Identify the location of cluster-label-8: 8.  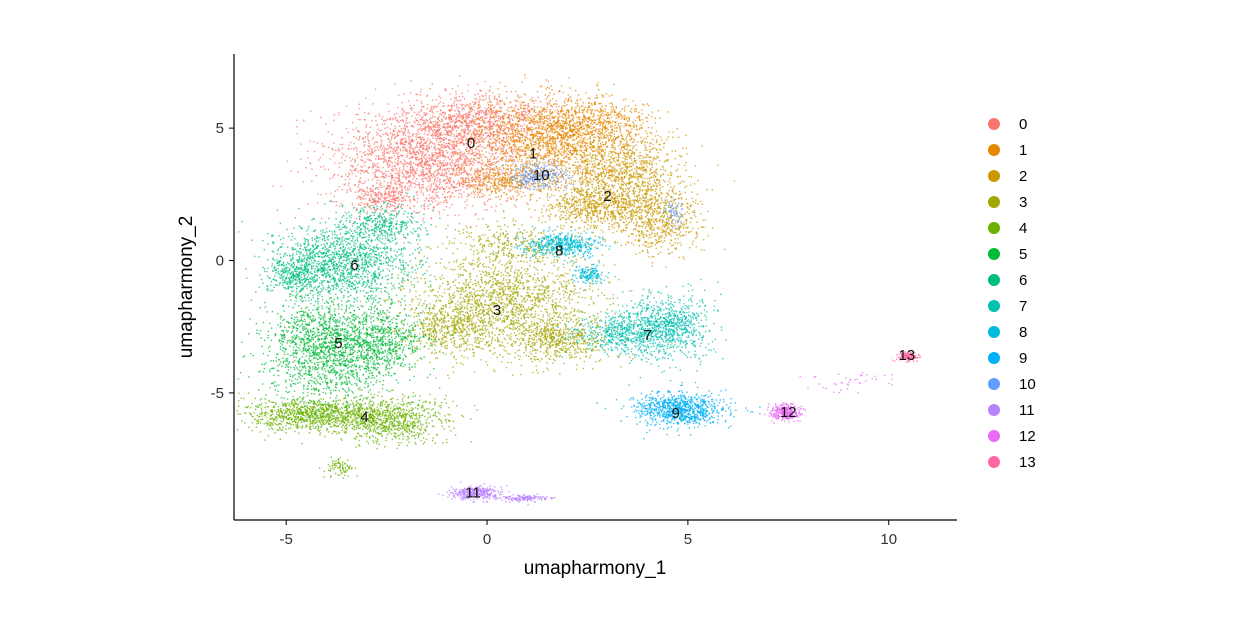
(559, 250).